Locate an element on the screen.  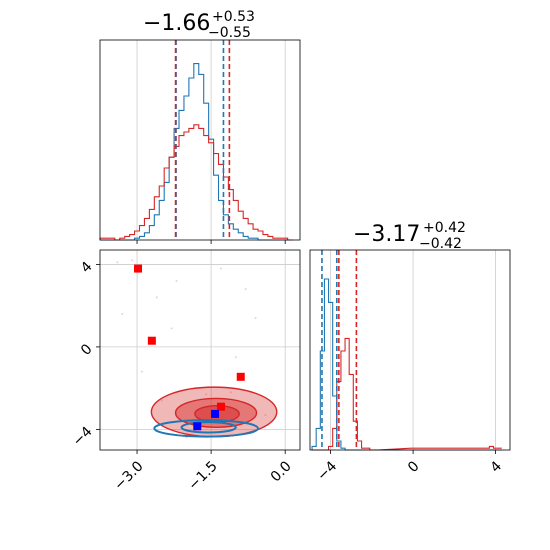
joint-frame is located at coordinates (200, 350).